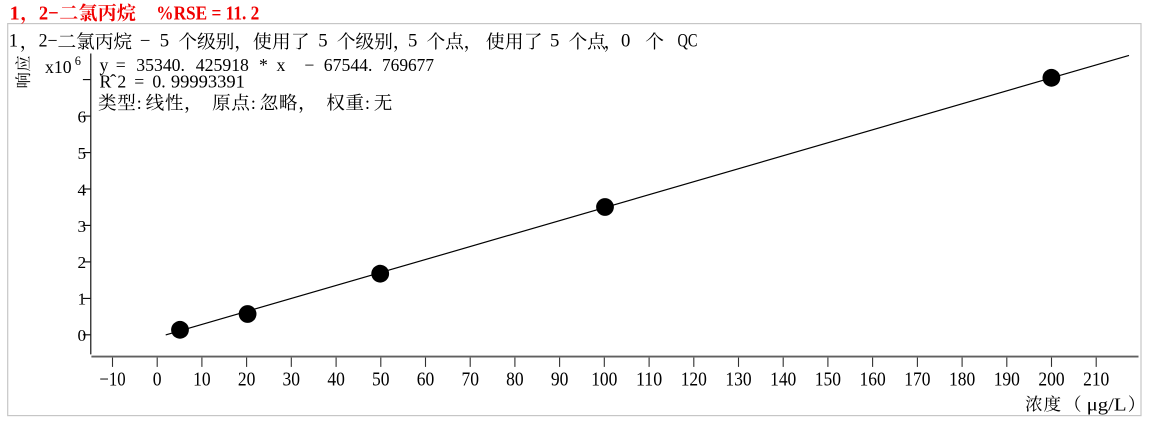 This screenshot has height=422, width=1151. I want to click on svg-text: 120, so click(694, 380).